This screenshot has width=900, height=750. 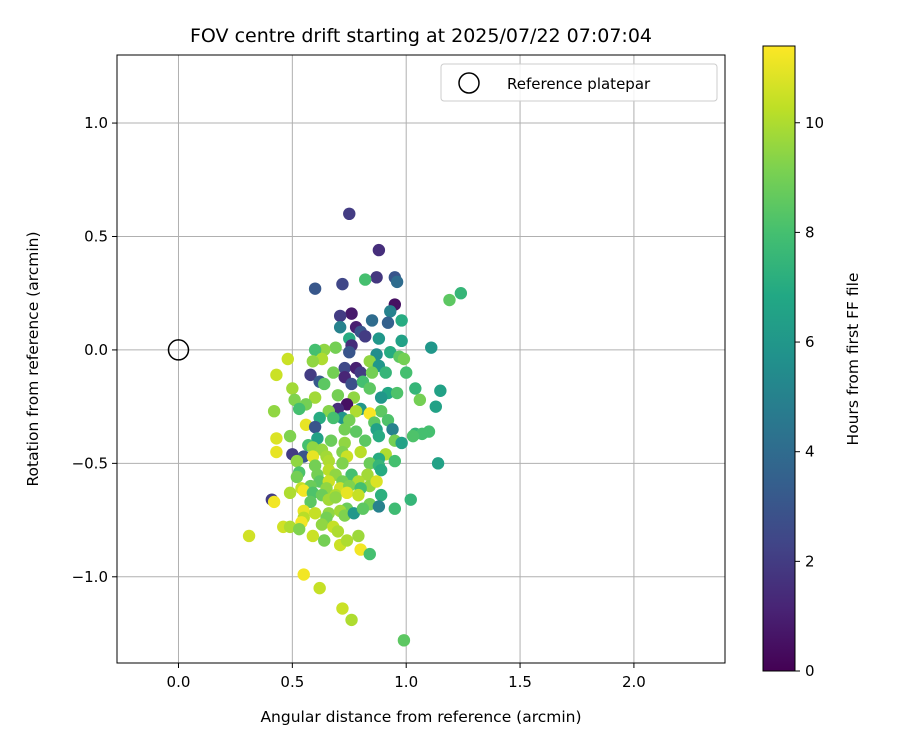 I want to click on y-tick-label: 1.0, so click(x=96, y=123).